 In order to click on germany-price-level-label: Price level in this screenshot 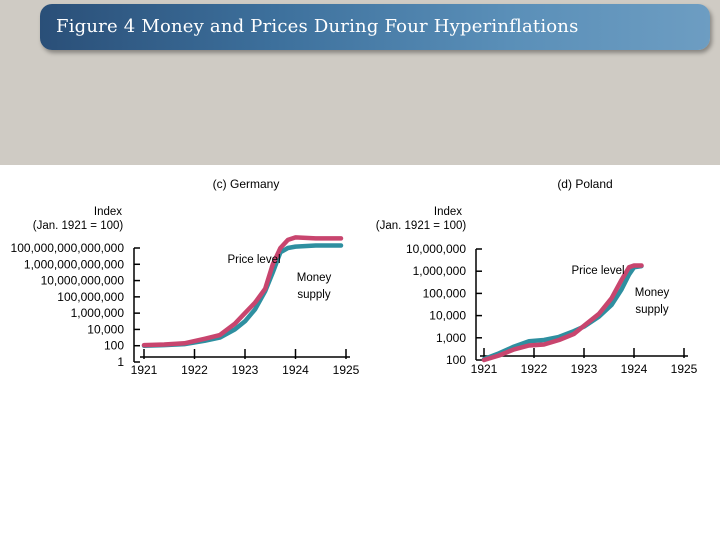, I will do `click(253, 260)`.